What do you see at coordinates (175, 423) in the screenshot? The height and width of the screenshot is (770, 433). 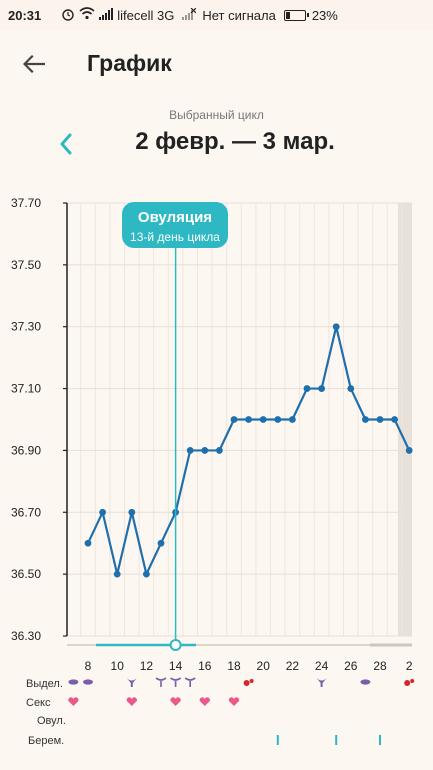 I see `ovulation-marker: Овуляция 13-й день цикла` at bounding box center [175, 423].